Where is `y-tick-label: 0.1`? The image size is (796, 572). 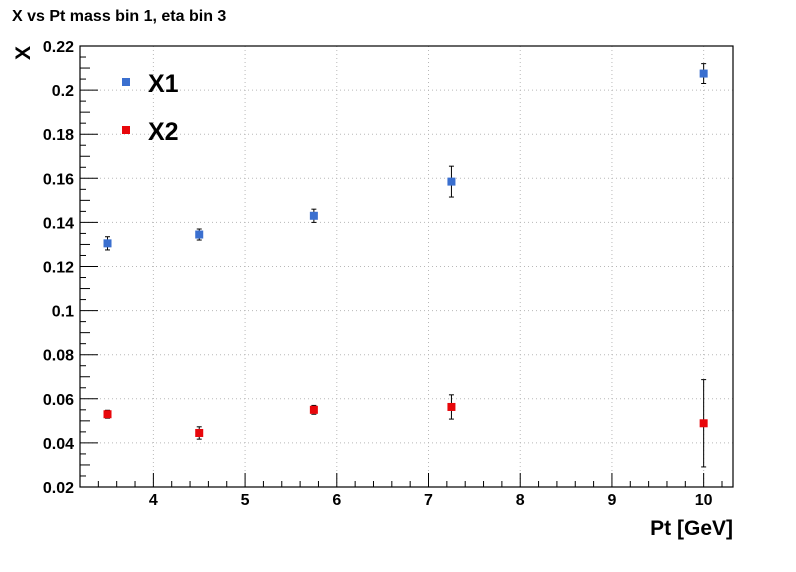 y-tick-label: 0.1 is located at coordinates (63, 312).